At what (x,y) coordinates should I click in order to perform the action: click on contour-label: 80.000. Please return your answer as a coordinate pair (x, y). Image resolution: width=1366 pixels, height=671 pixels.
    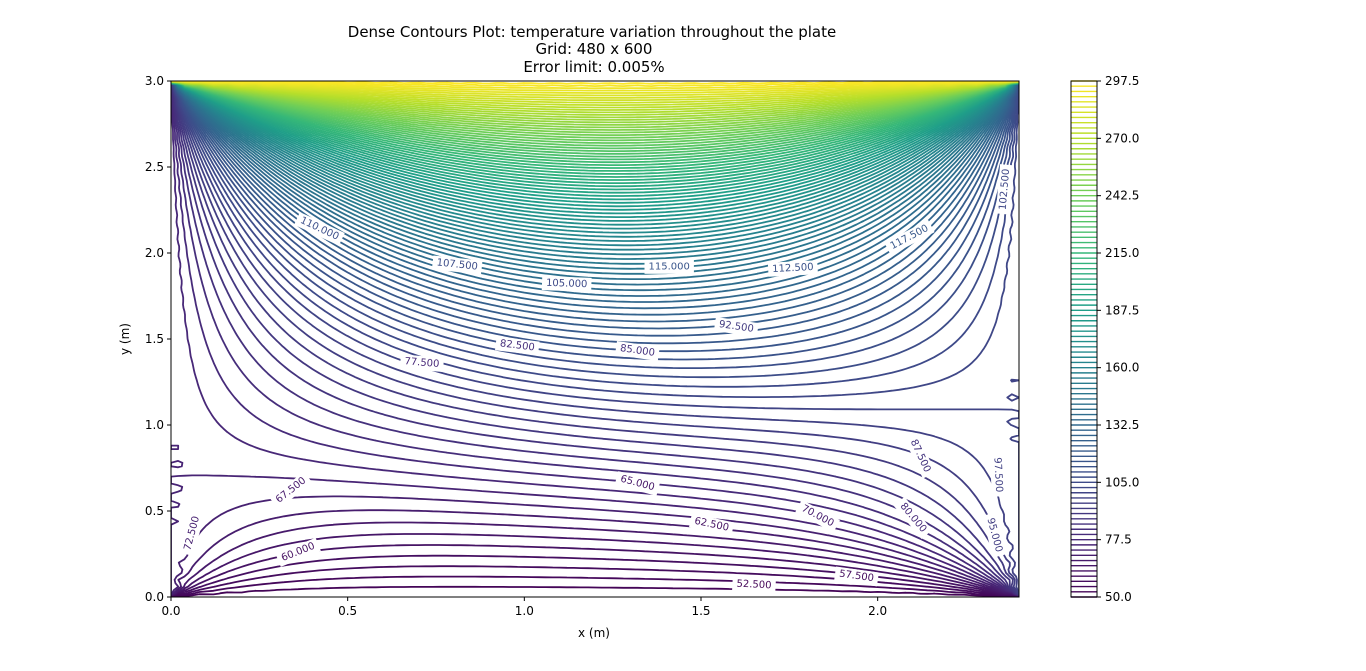
    Looking at the image, I should click on (913, 518).